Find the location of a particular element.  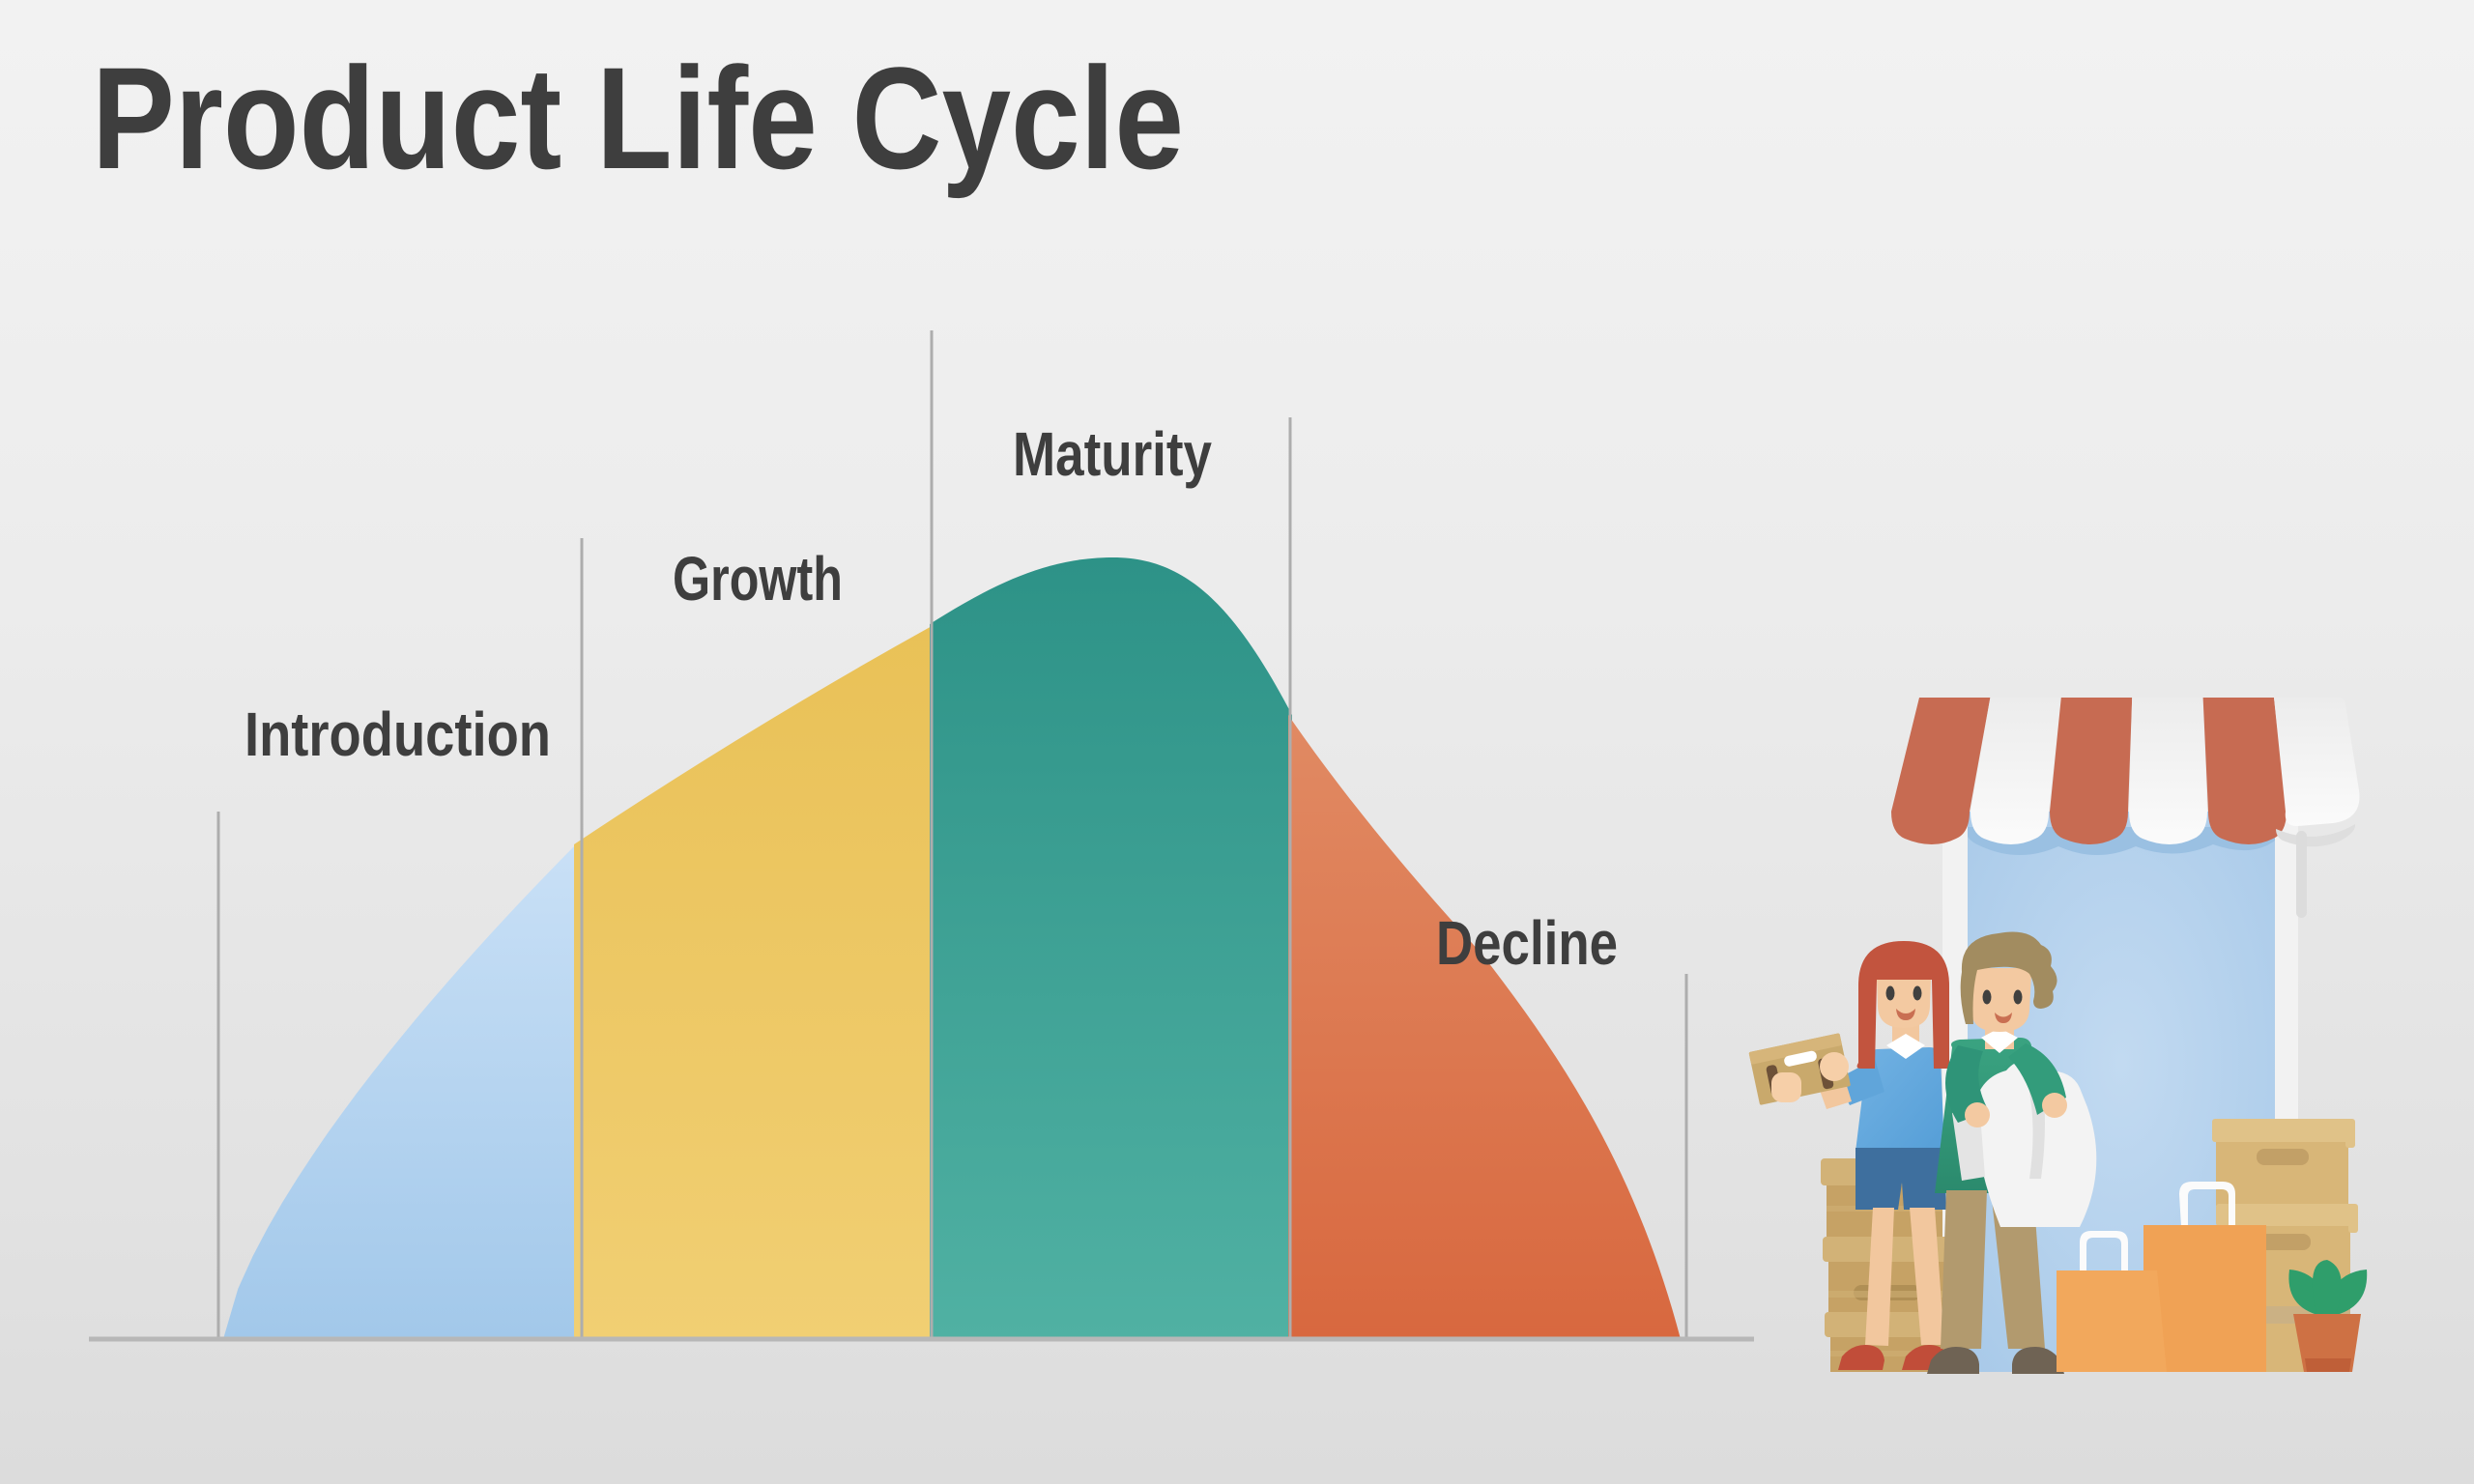

svg-text: Introduction is located at coordinates (398, 734).